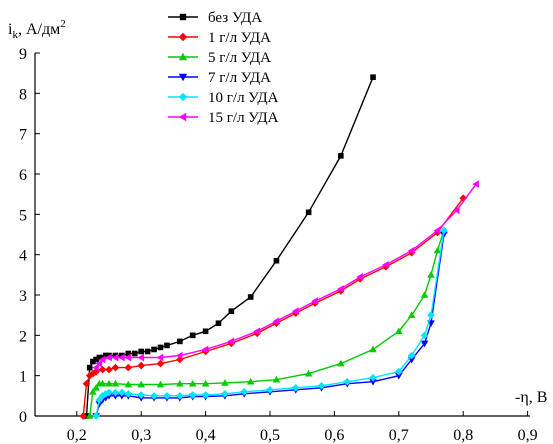  I want to click on legend-item: 1 г/л УДА, so click(219, 38).